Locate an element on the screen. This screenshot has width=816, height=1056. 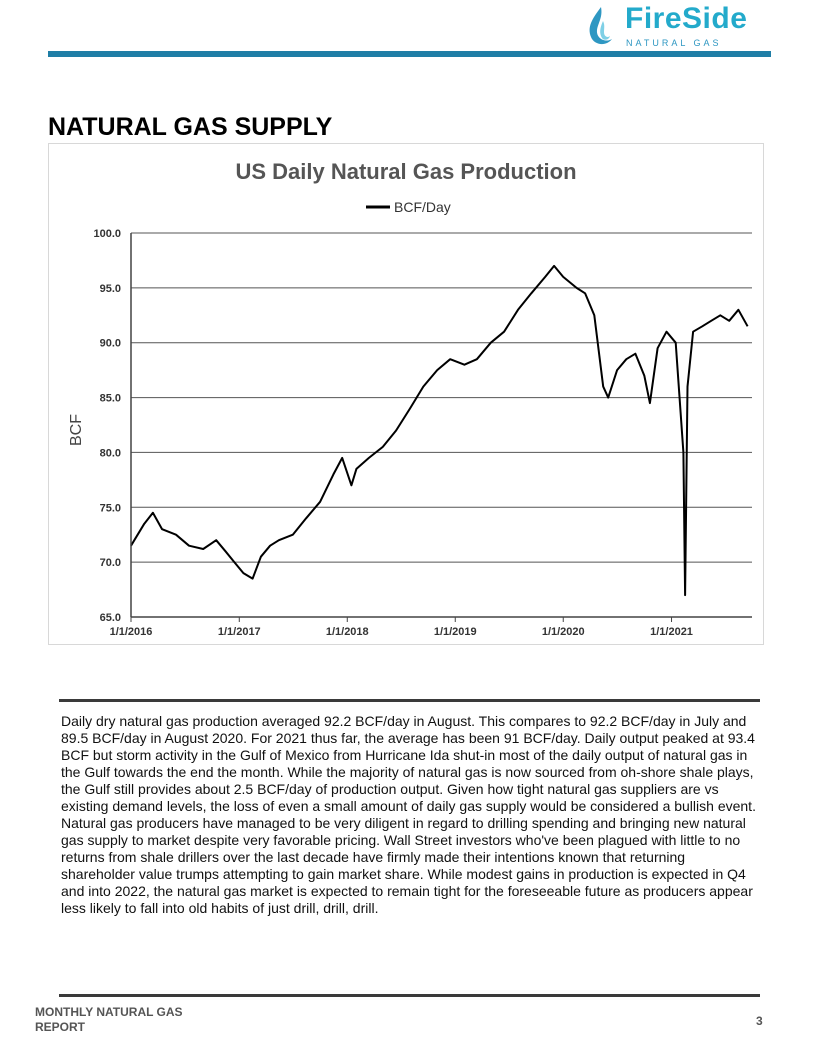
x-tick-label: 1/1/2021 is located at coordinates (671, 632).